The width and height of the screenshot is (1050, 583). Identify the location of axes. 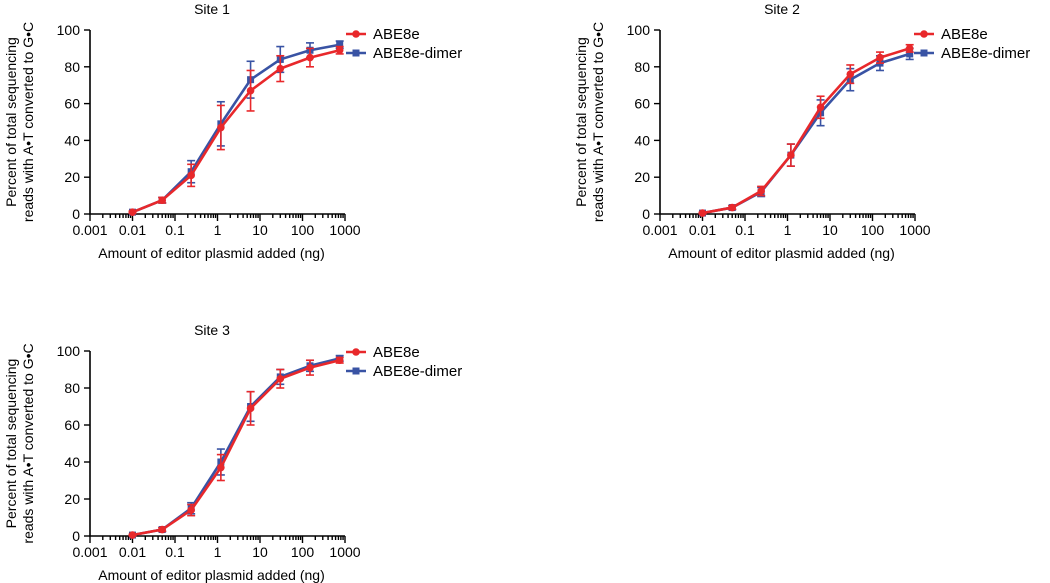
(217, 444).